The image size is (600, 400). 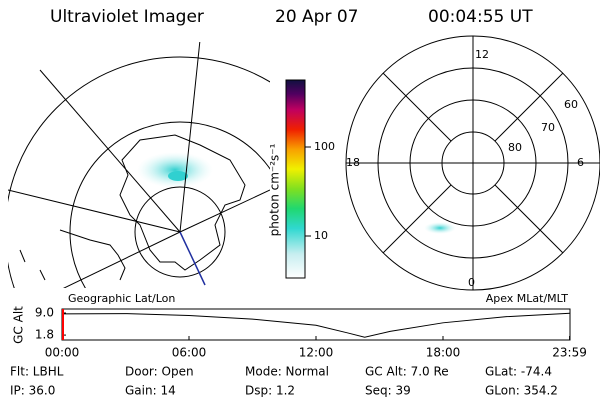 What do you see at coordinates (324, 146) in the screenshot?
I see `colorbar-tick-label: 100` at bounding box center [324, 146].